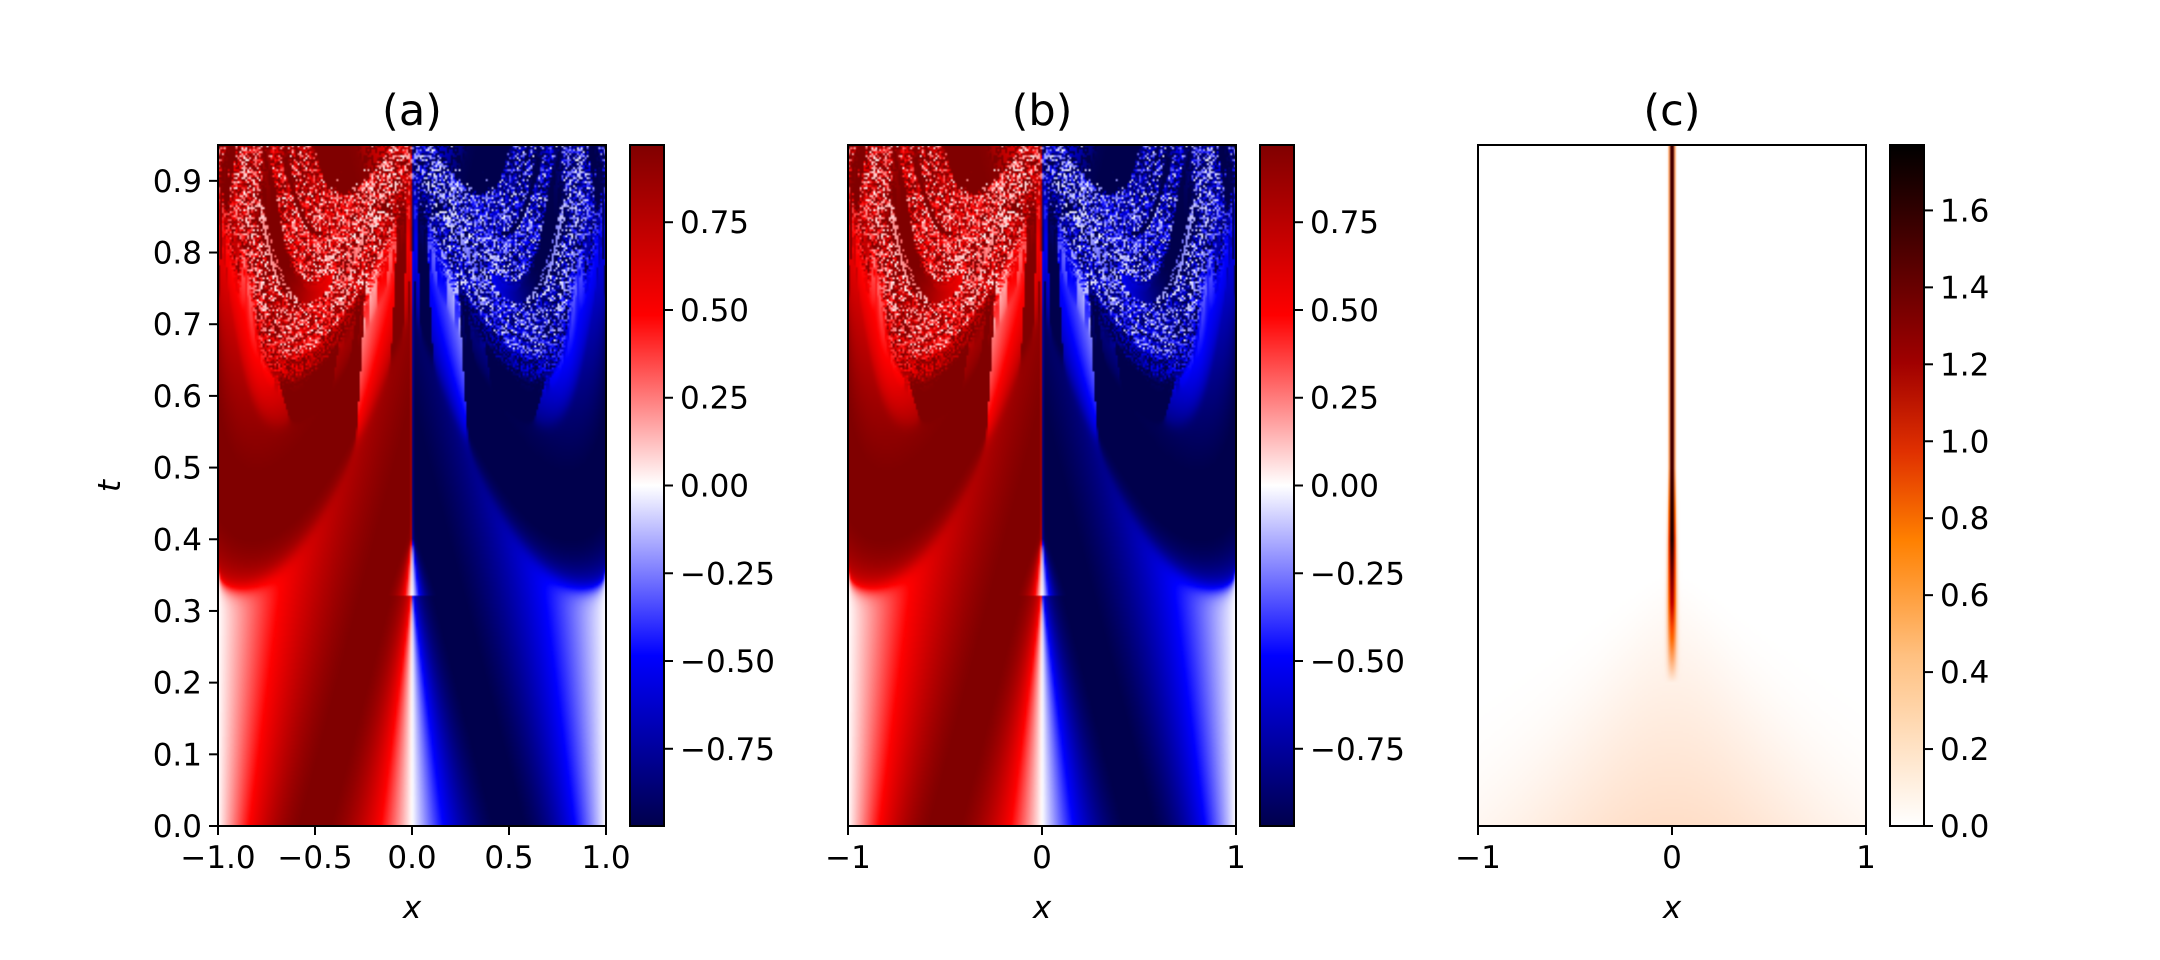 This screenshot has width=2160, height=960. Describe the element at coordinates (1672, 485) in the screenshot. I see `heatmap-c` at that location.